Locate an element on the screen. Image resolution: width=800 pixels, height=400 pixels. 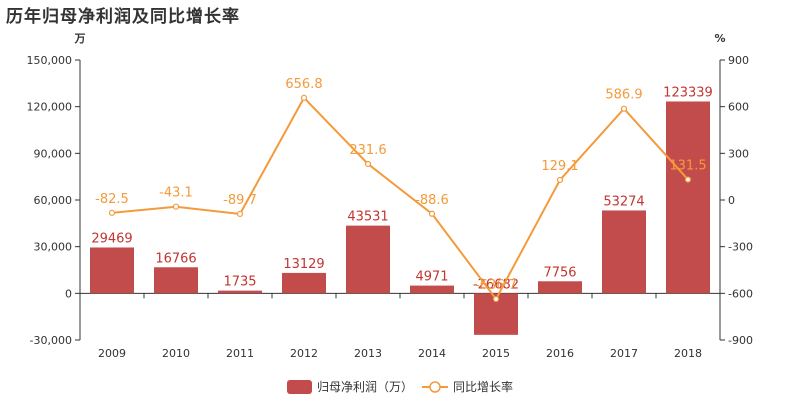
x-tick-label: 2011 is located at coordinates (240, 353).